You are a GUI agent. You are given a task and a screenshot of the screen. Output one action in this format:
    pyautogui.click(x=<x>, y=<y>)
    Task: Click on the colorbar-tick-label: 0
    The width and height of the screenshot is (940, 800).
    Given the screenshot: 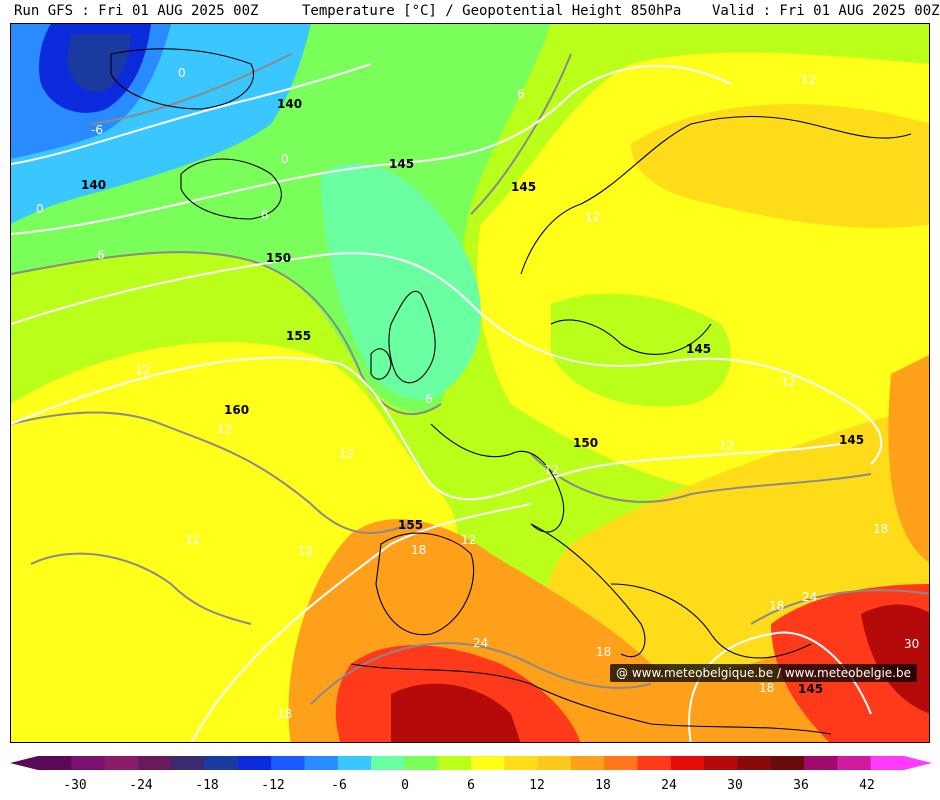 What is the action you would take?
    pyautogui.click(x=405, y=785)
    